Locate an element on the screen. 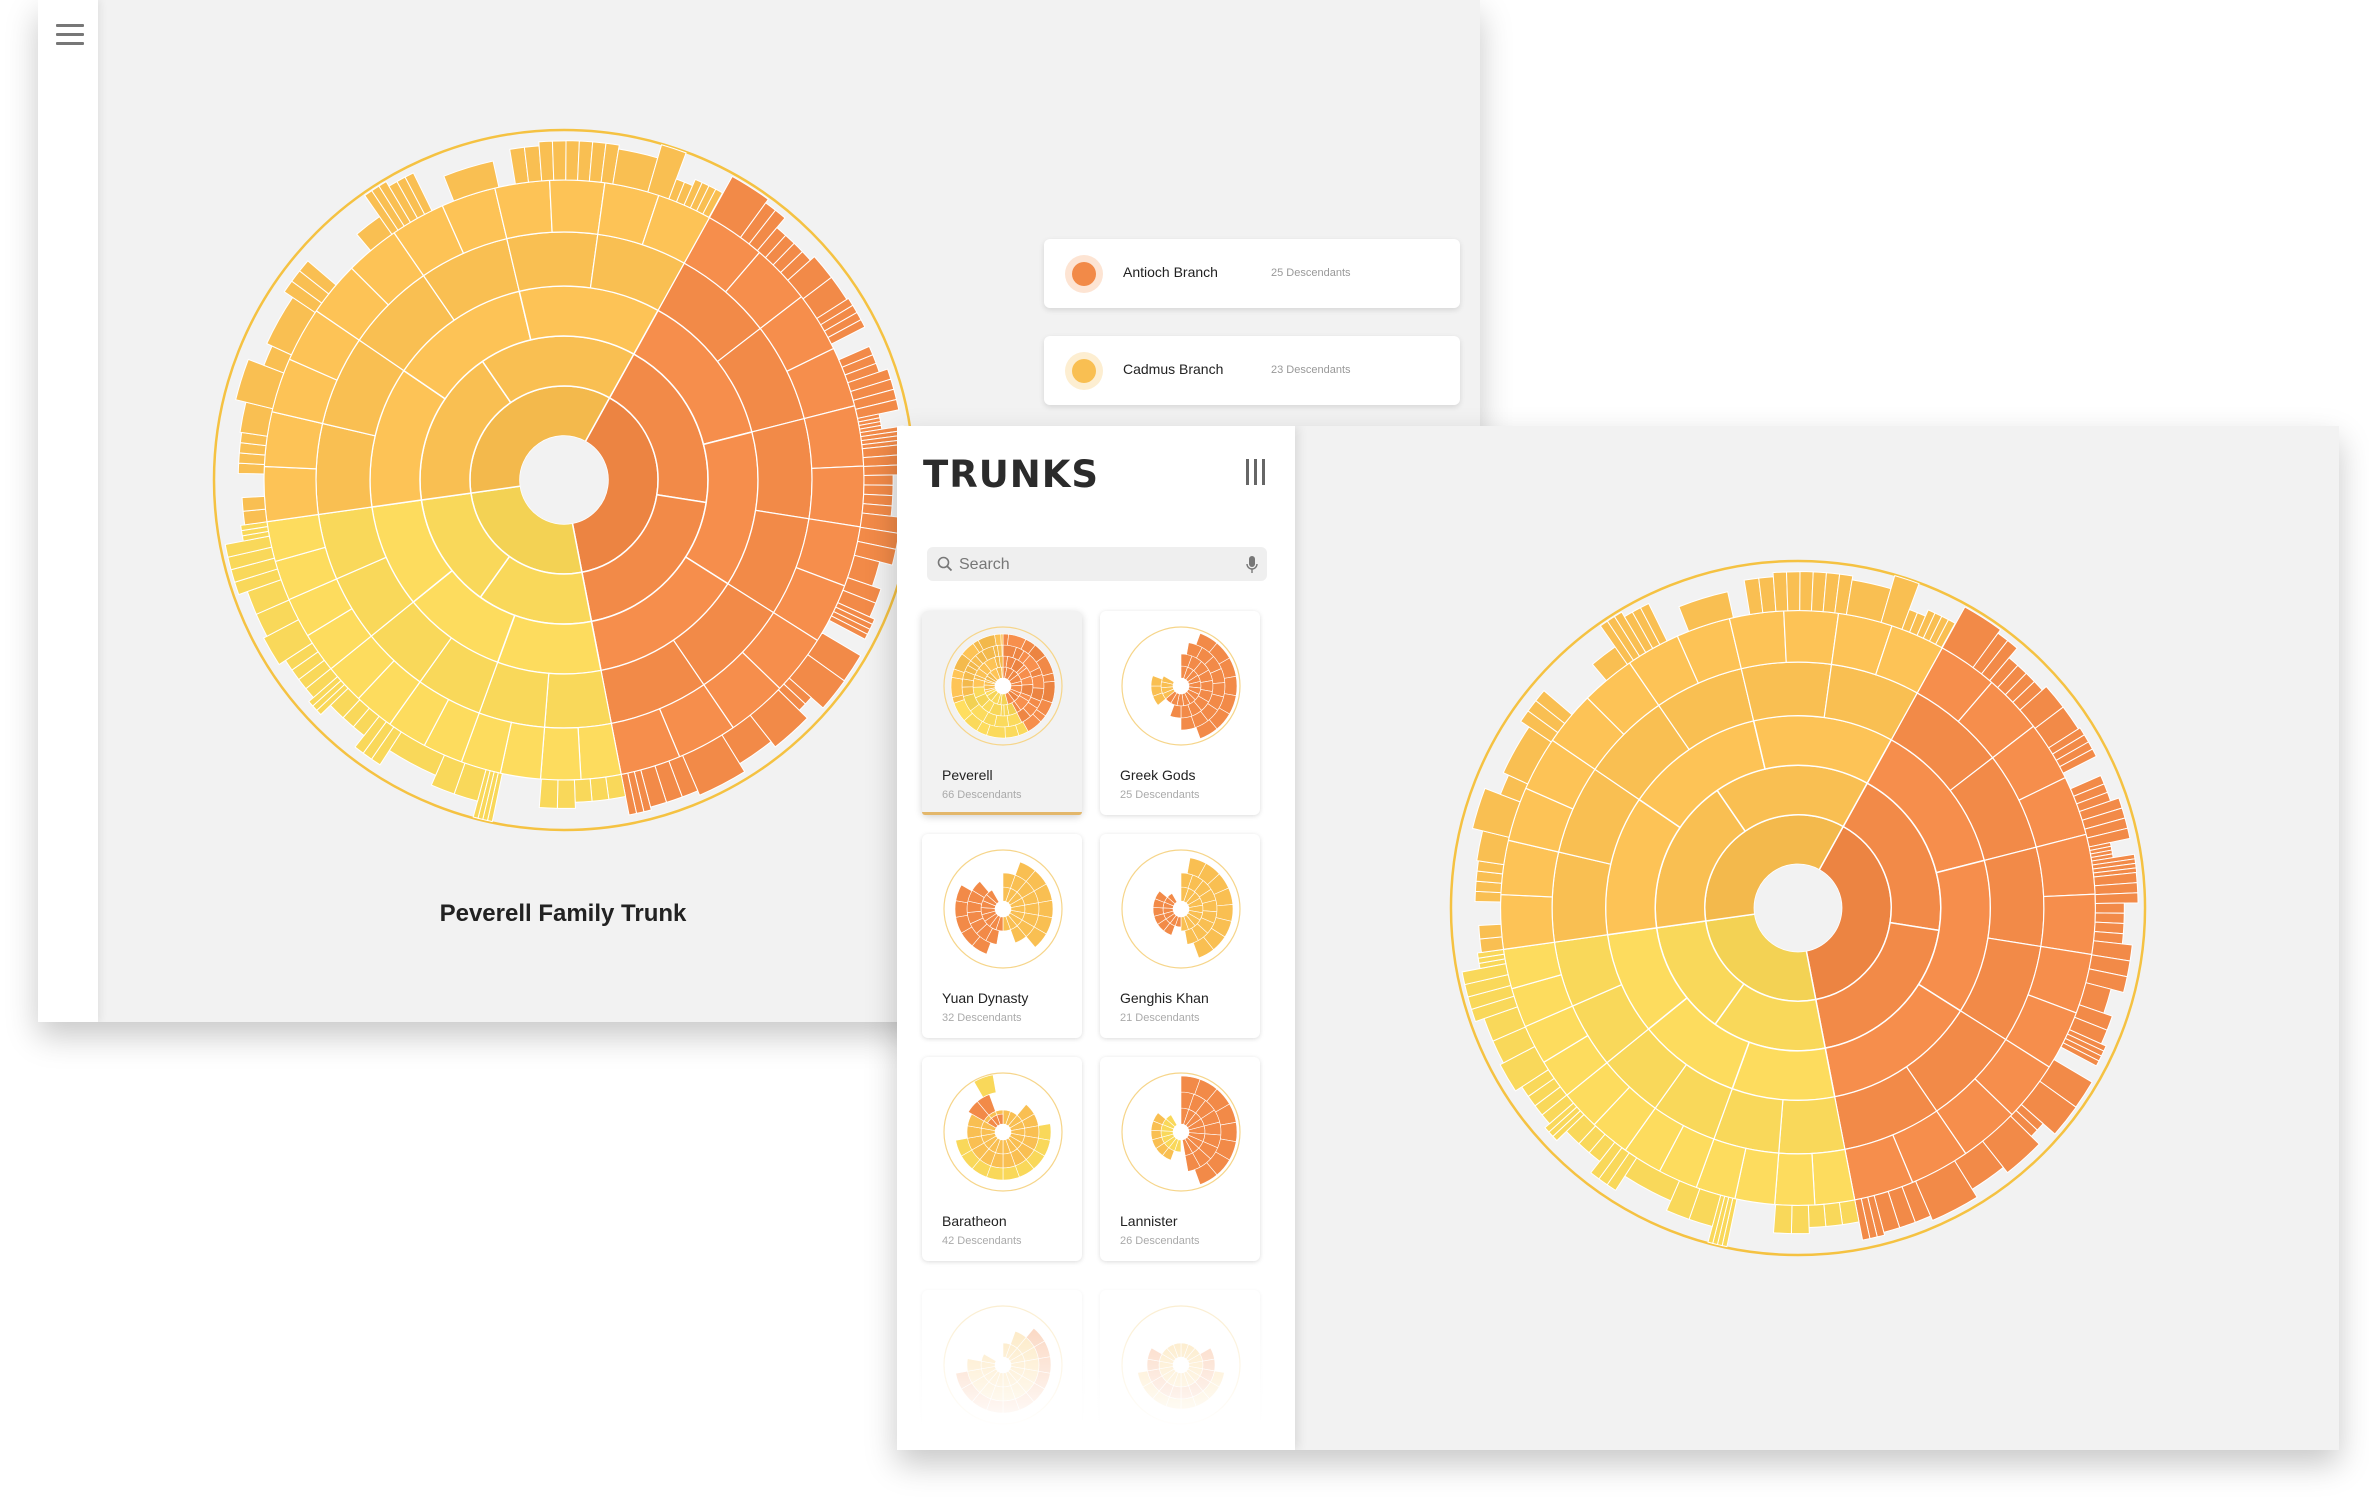 The height and width of the screenshot is (1497, 2369). search-placeholder: Search is located at coordinates (984, 564).